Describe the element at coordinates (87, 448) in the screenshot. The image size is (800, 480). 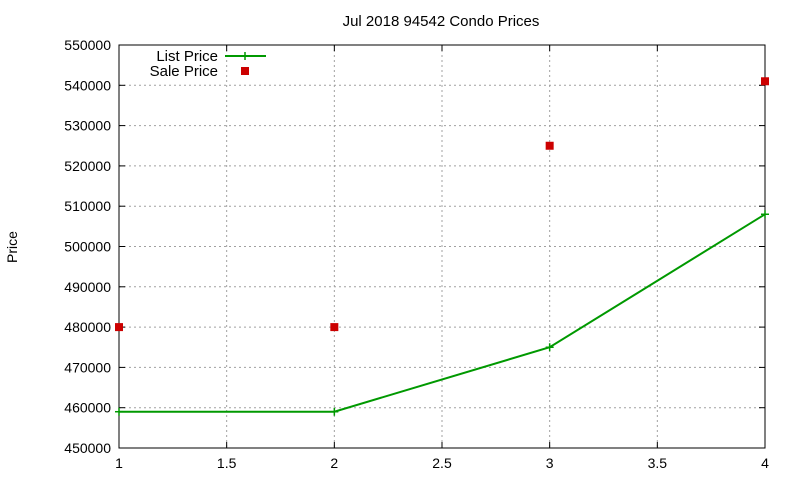
I see `y-tick-label: 450000` at that location.